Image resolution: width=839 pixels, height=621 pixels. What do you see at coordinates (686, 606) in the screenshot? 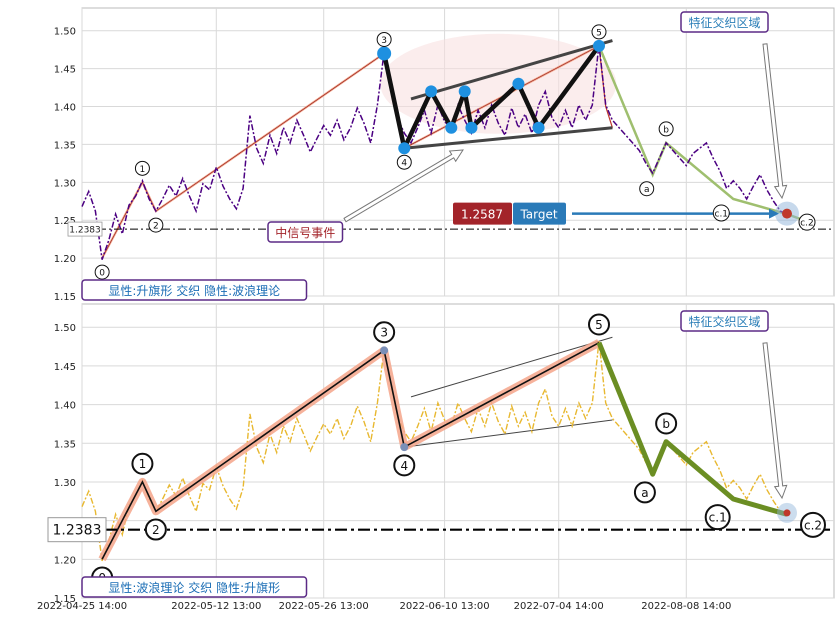
I see `x-tick-label: 2022-08-08 14:00` at bounding box center [686, 606].